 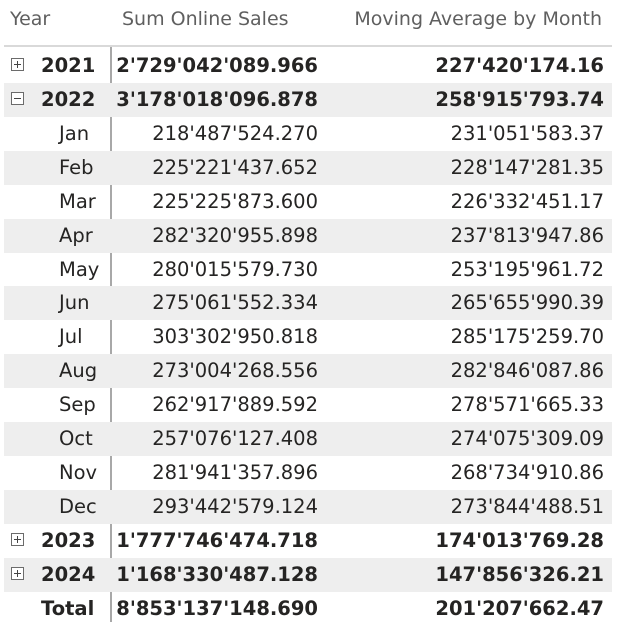 I want to click on moving-average-cell: 268'734'910.86, so click(x=527, y=473).